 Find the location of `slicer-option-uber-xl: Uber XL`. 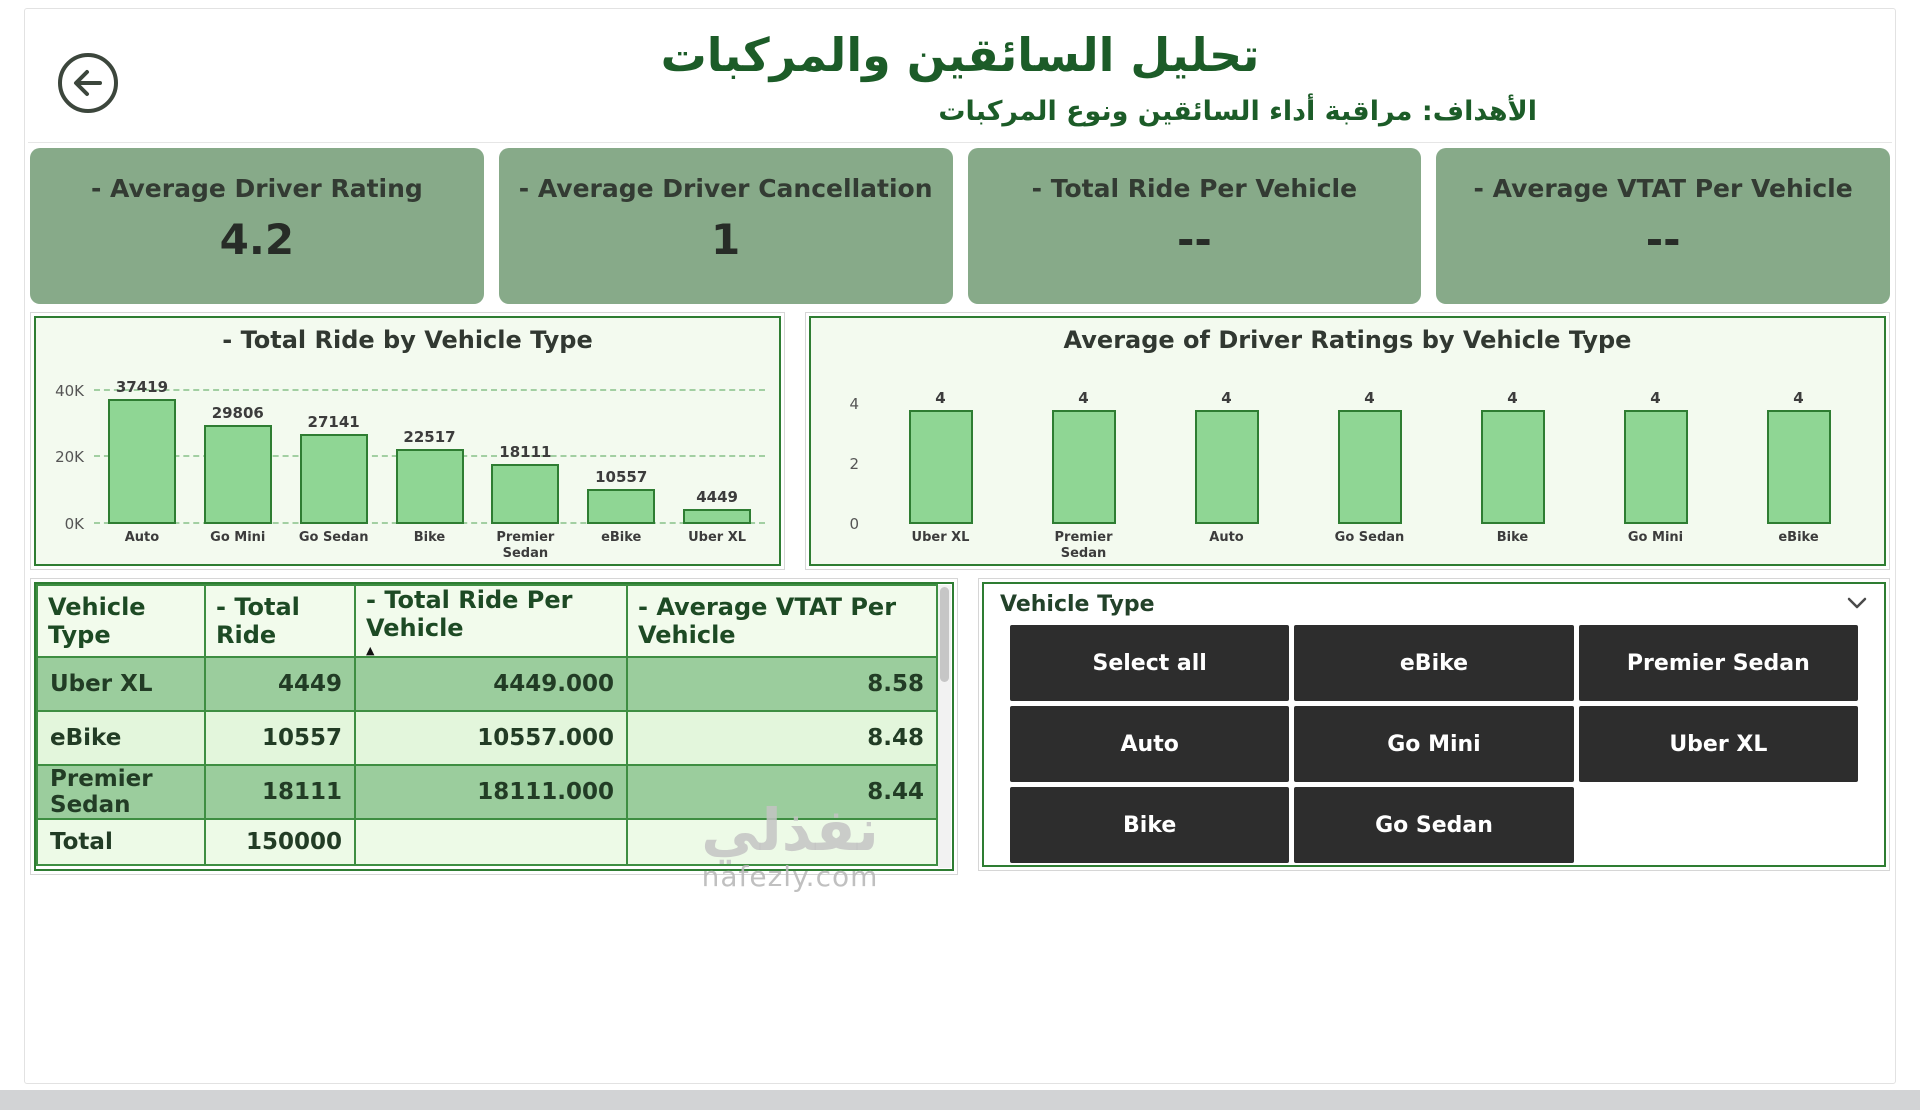

slicer-option-uber-xl: Uber XL is located at coordinates (1718, 744).